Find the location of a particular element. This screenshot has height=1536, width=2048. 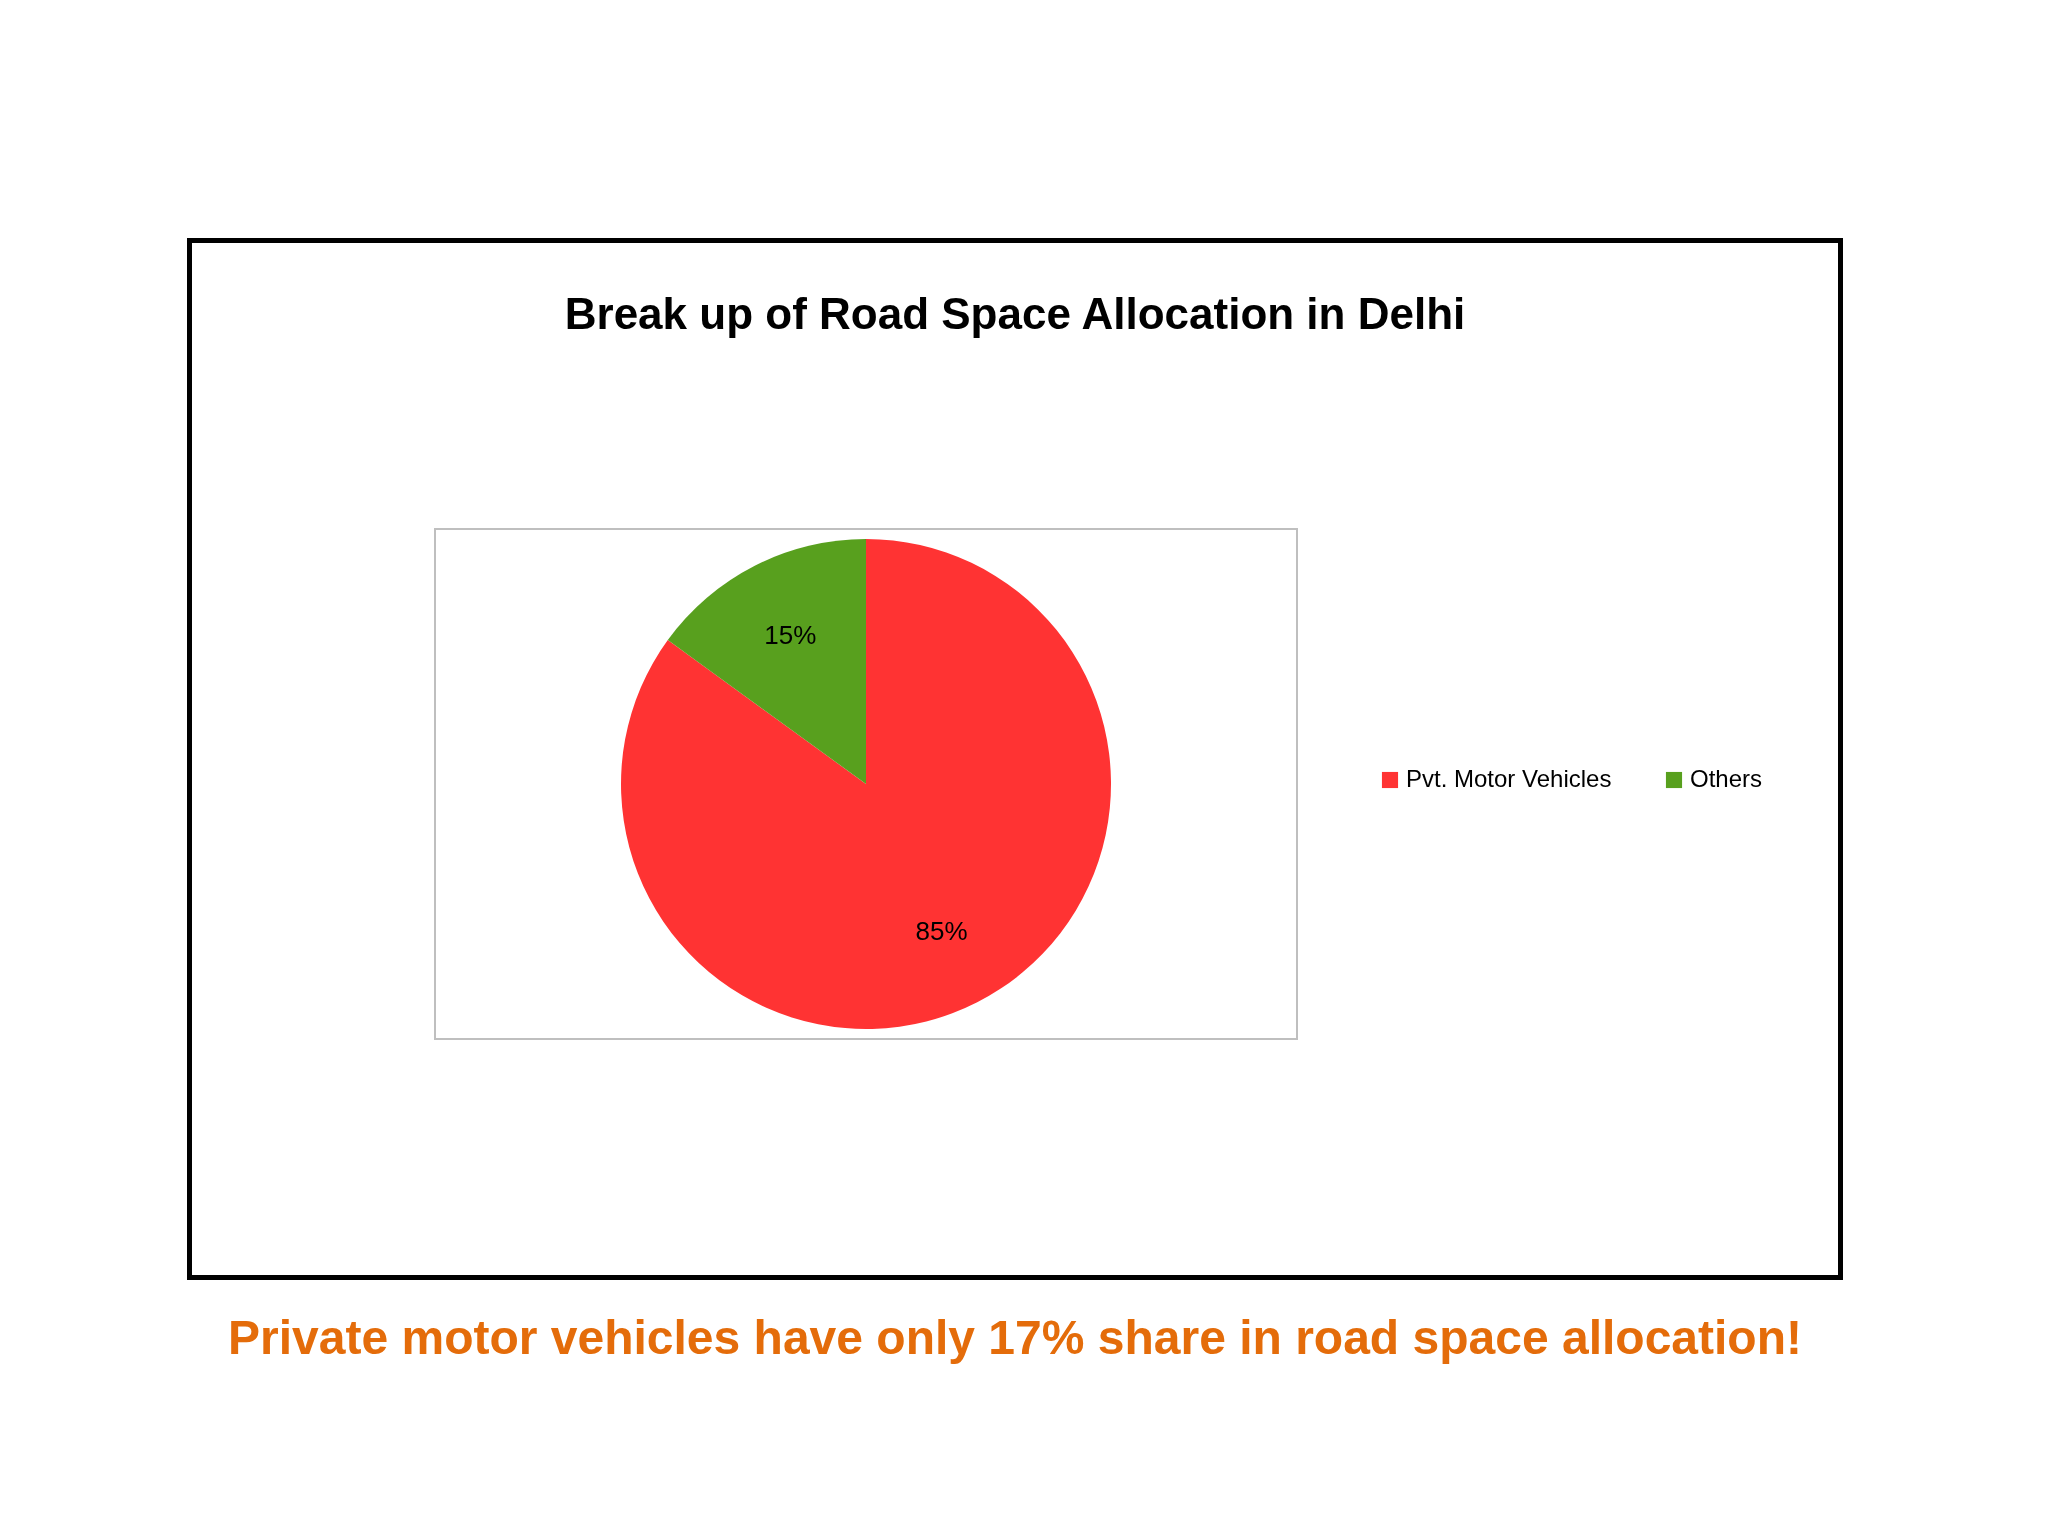

legend-label: Others is located at coordinates (1726, 778).